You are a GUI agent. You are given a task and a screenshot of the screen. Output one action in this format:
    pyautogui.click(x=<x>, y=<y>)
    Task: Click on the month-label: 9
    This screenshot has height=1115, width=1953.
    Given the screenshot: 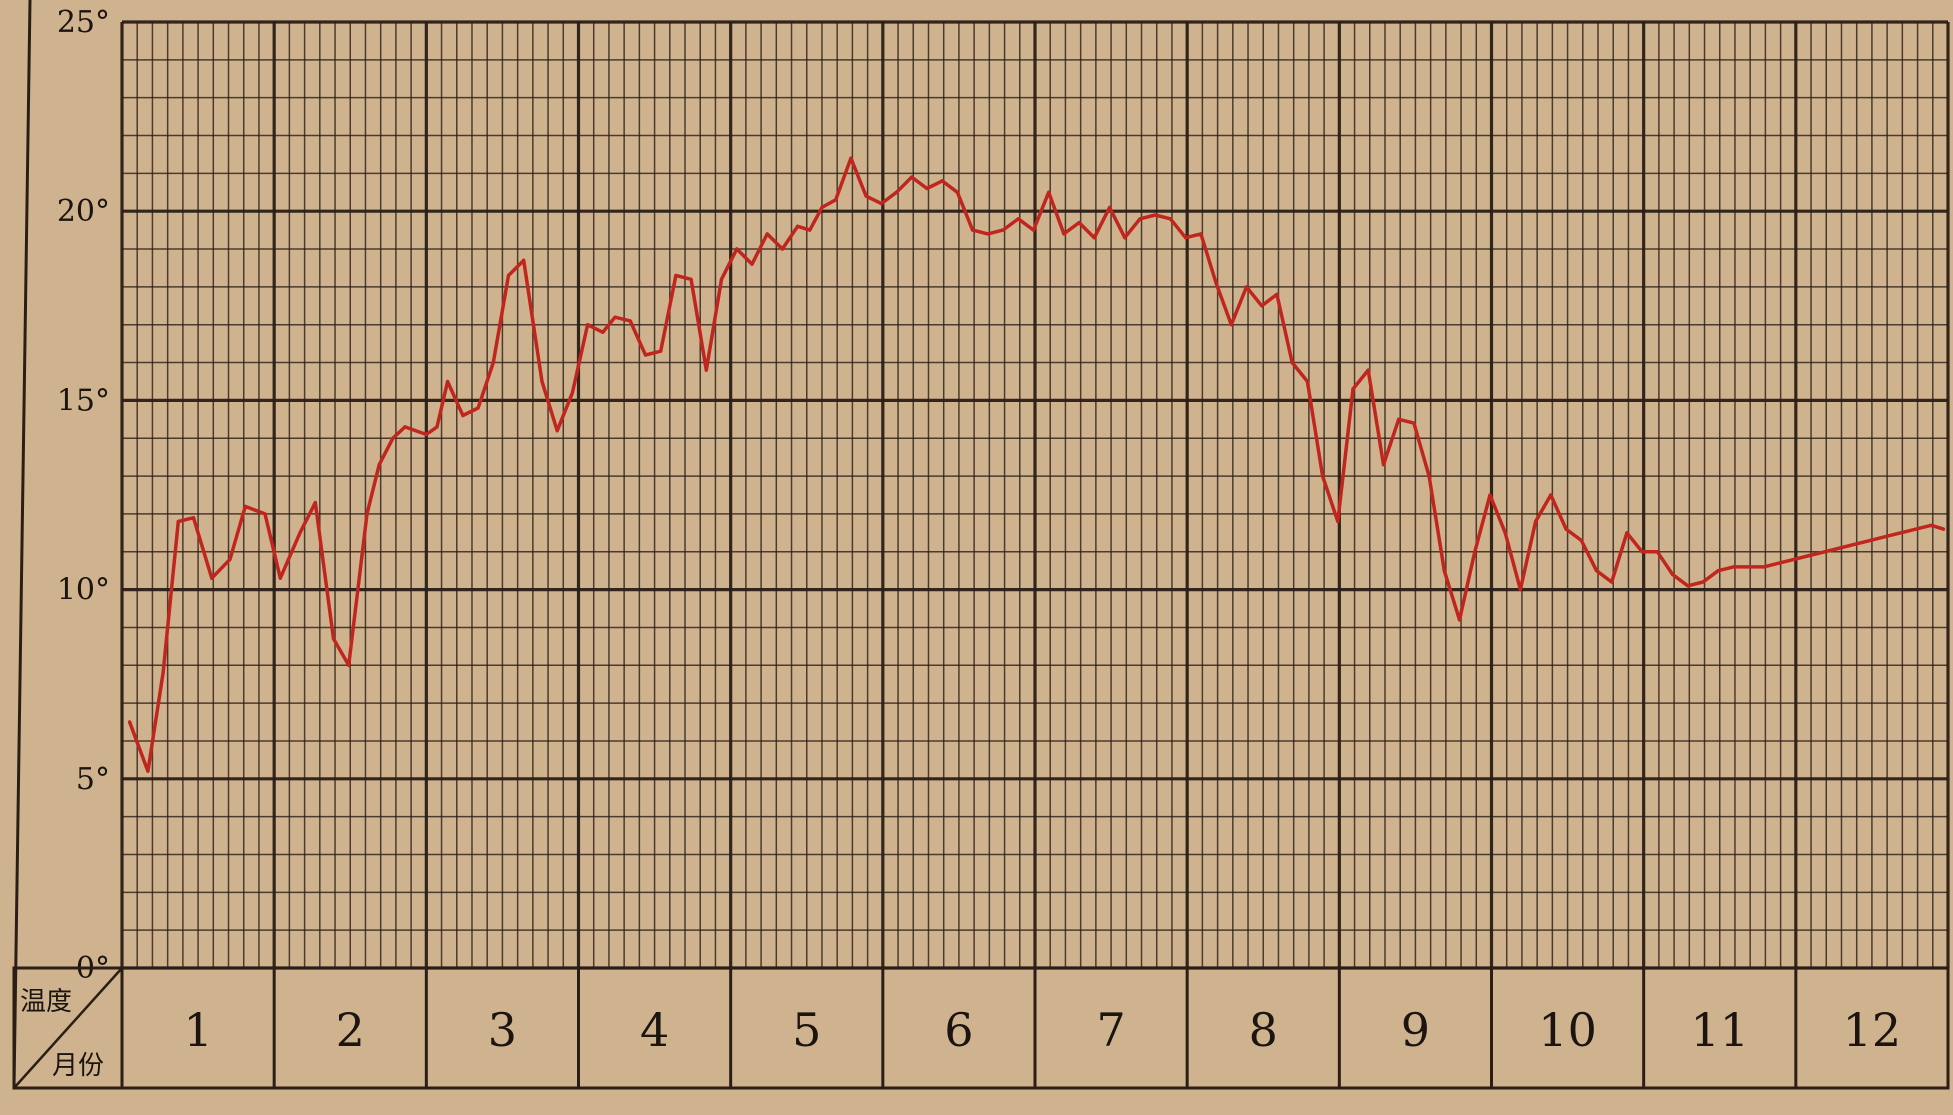 What is the action you would take?
    pyautogui.click(x=1415, y=1030)
    